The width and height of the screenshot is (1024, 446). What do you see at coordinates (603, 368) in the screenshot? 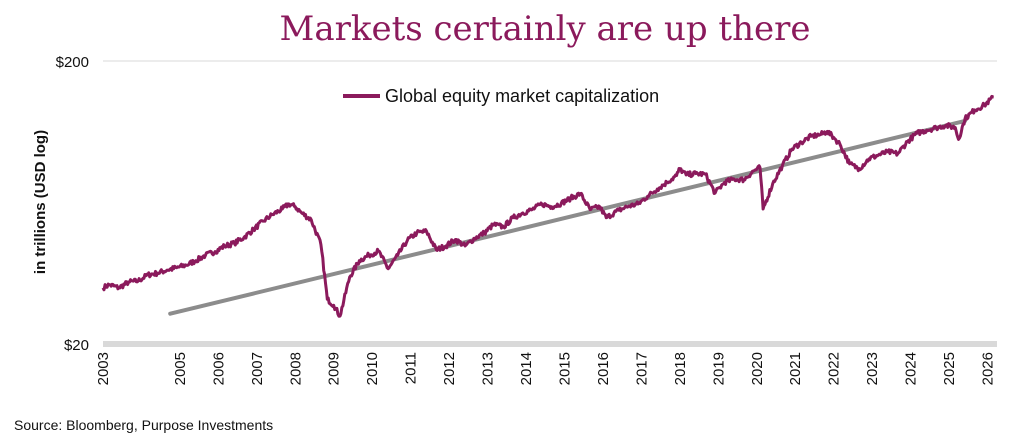
I see `x-tick-label-2016: 2016` at bounding box center [603, 368].